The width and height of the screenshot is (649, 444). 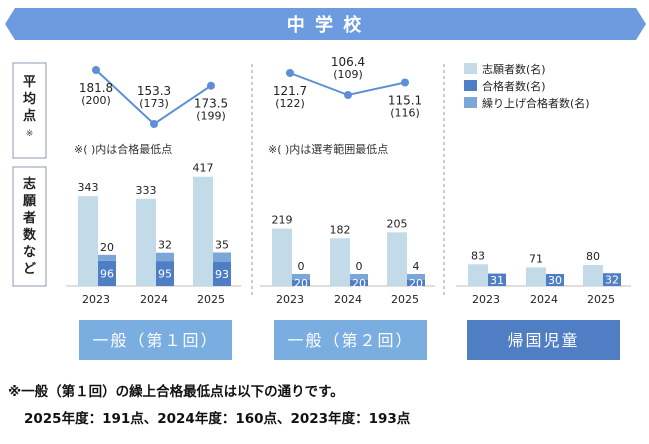 I want to click on applicants-value: 219, so click(x=282, y=220).